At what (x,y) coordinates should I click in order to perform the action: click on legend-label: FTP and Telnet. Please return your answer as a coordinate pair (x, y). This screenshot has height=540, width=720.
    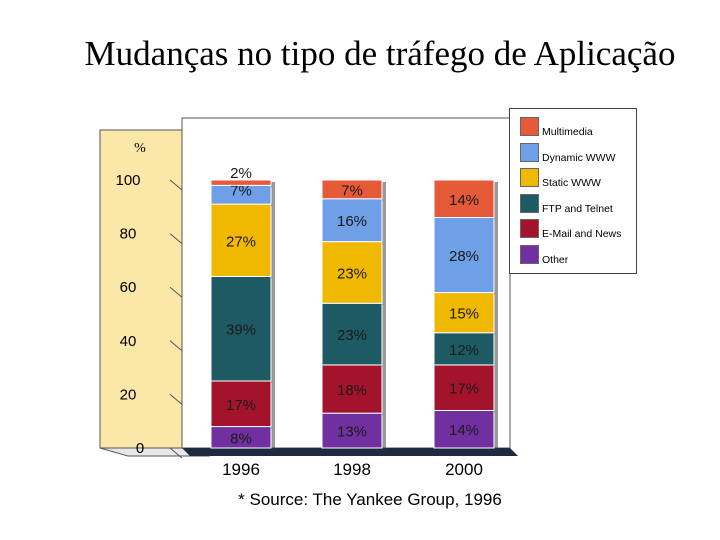
    Looking at the image, I should click on (577, 208).